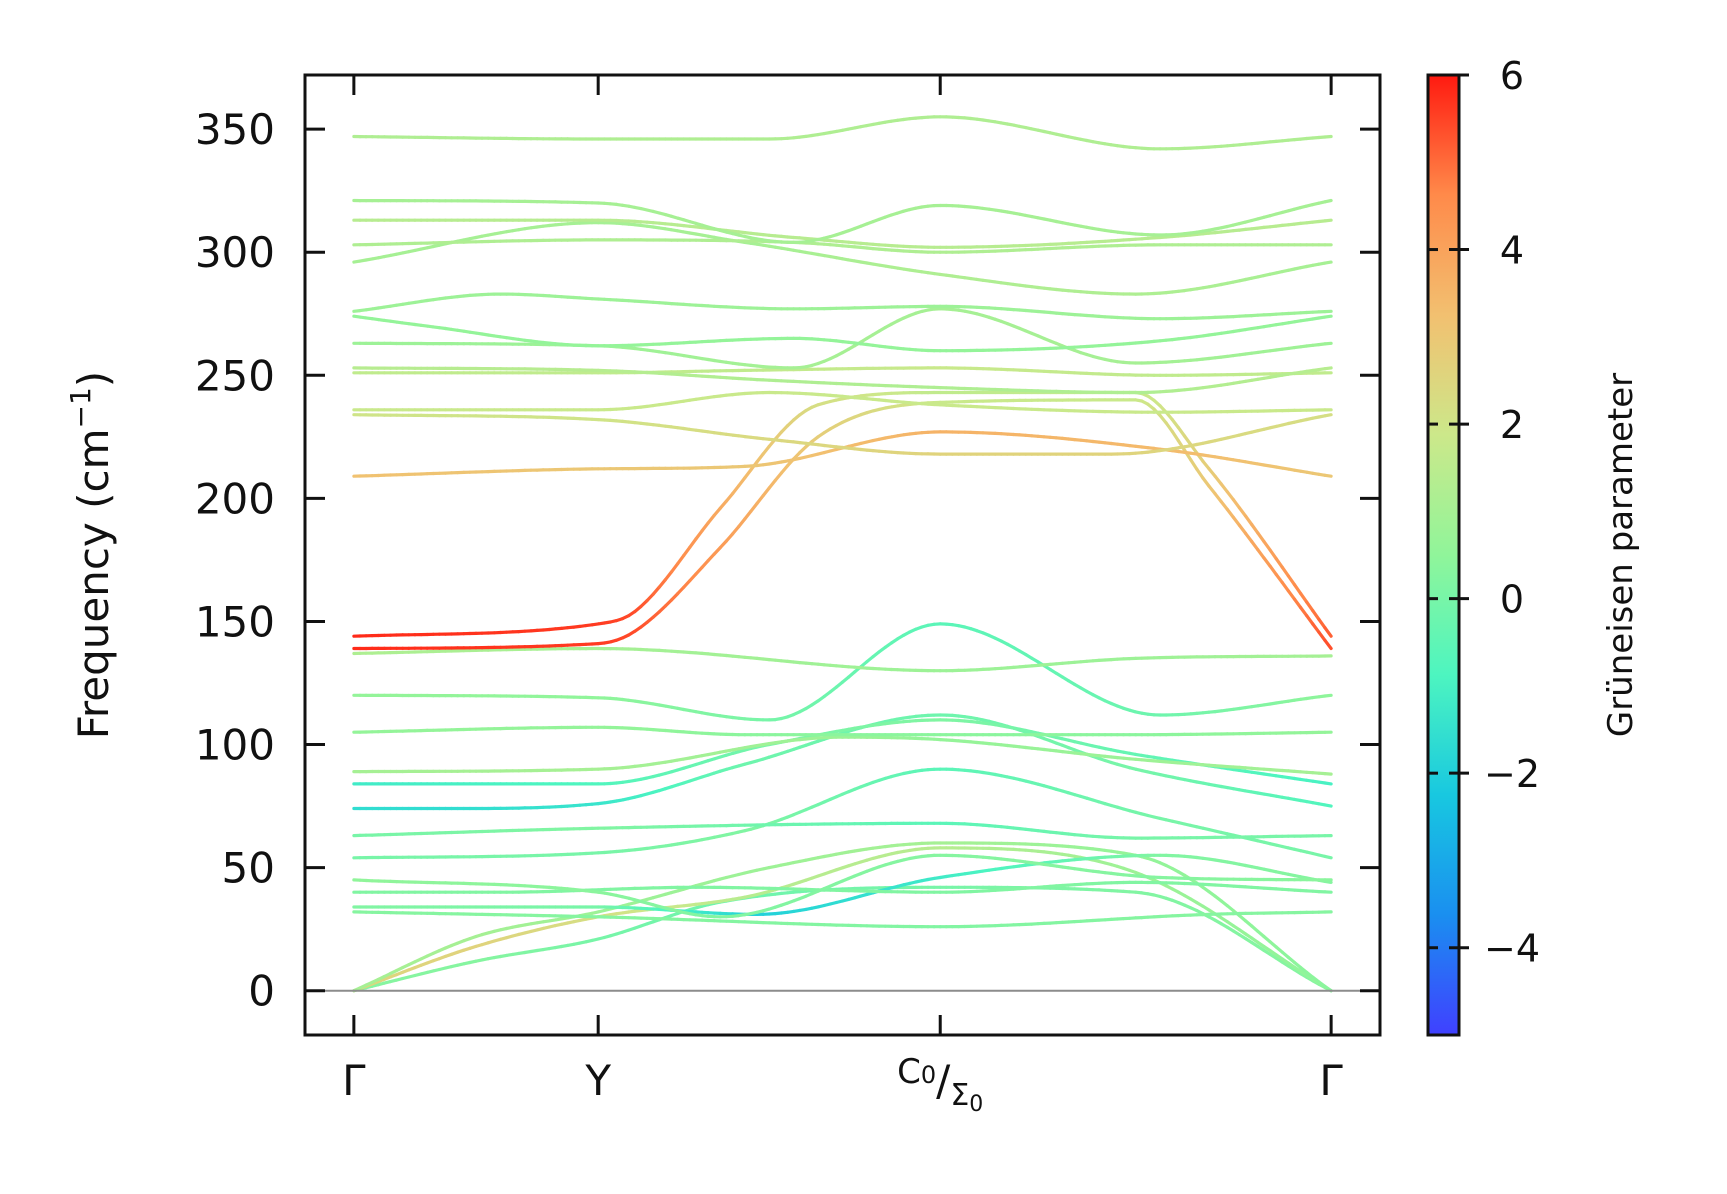  I want to click on x-tick-label-part2: Σ, so click(959, 1095).